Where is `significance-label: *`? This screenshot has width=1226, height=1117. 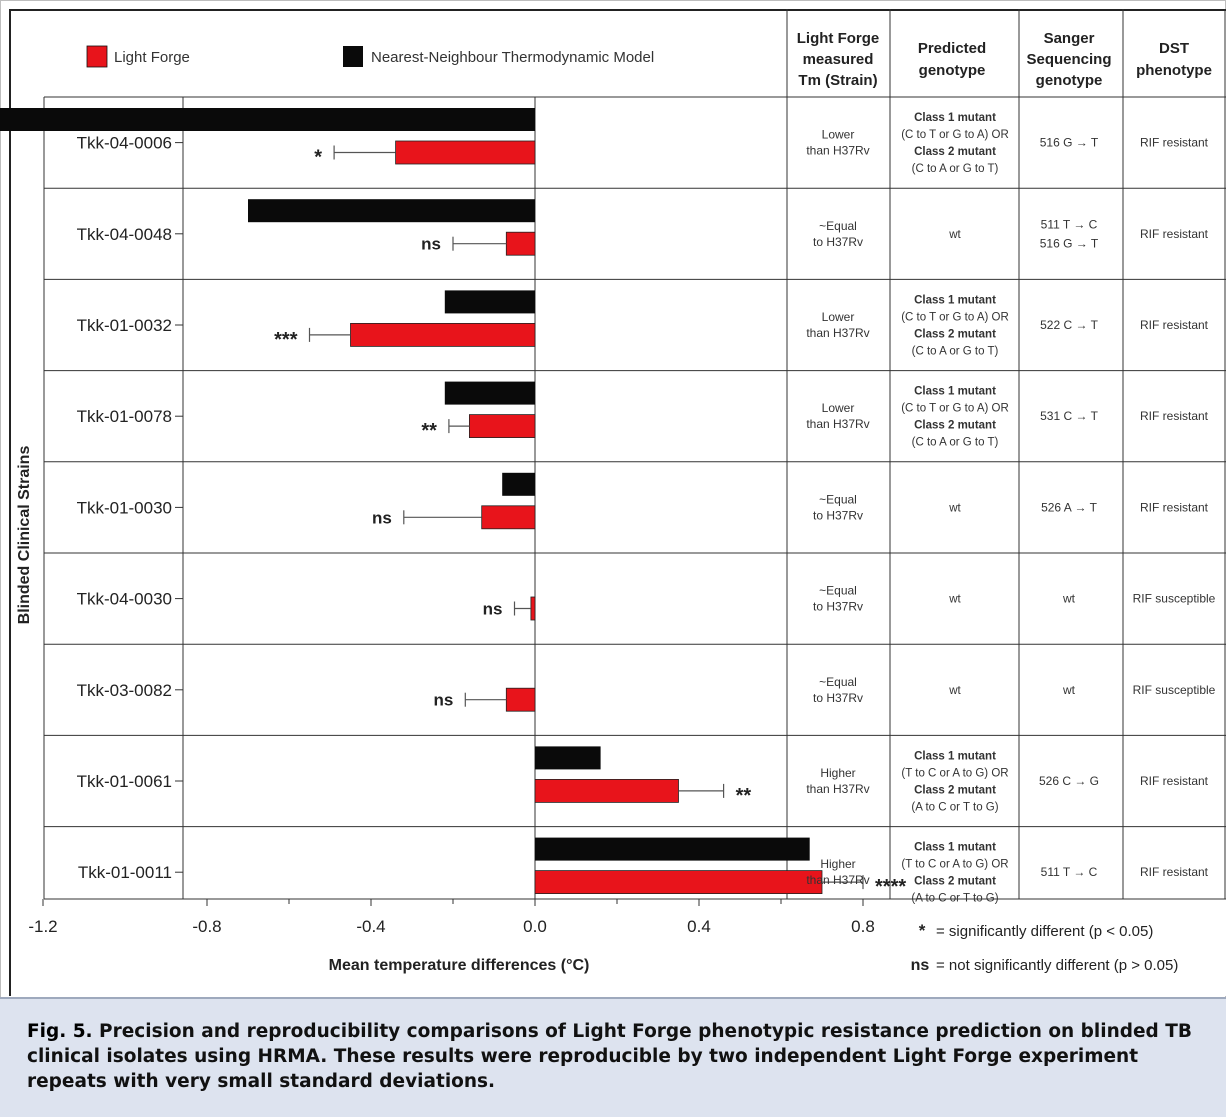
significance-label: * is located at coordinates (318, 158).